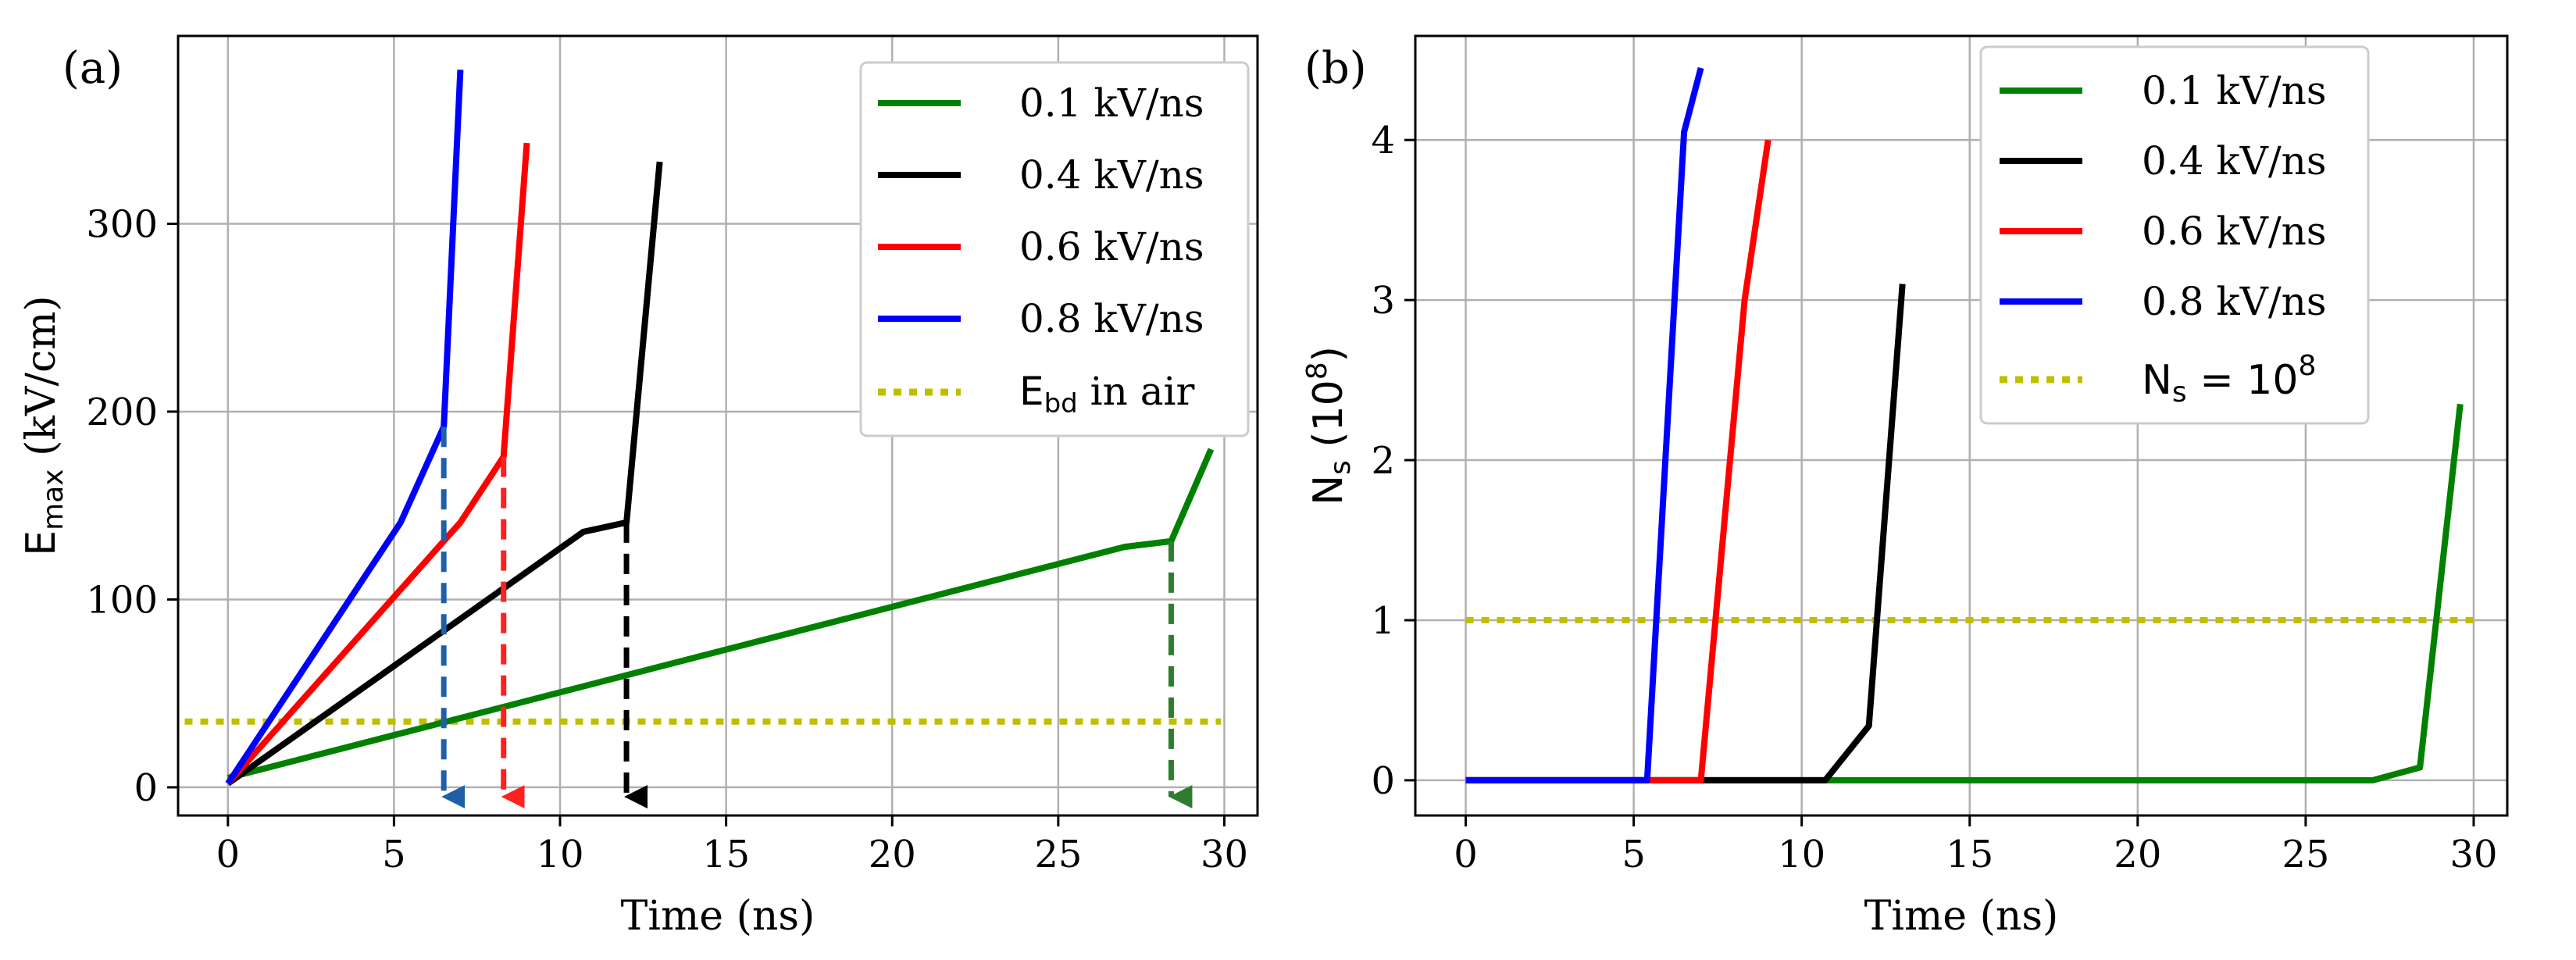  I want to click on y-axis-label-b: Ns (108), so click(1329, 425).